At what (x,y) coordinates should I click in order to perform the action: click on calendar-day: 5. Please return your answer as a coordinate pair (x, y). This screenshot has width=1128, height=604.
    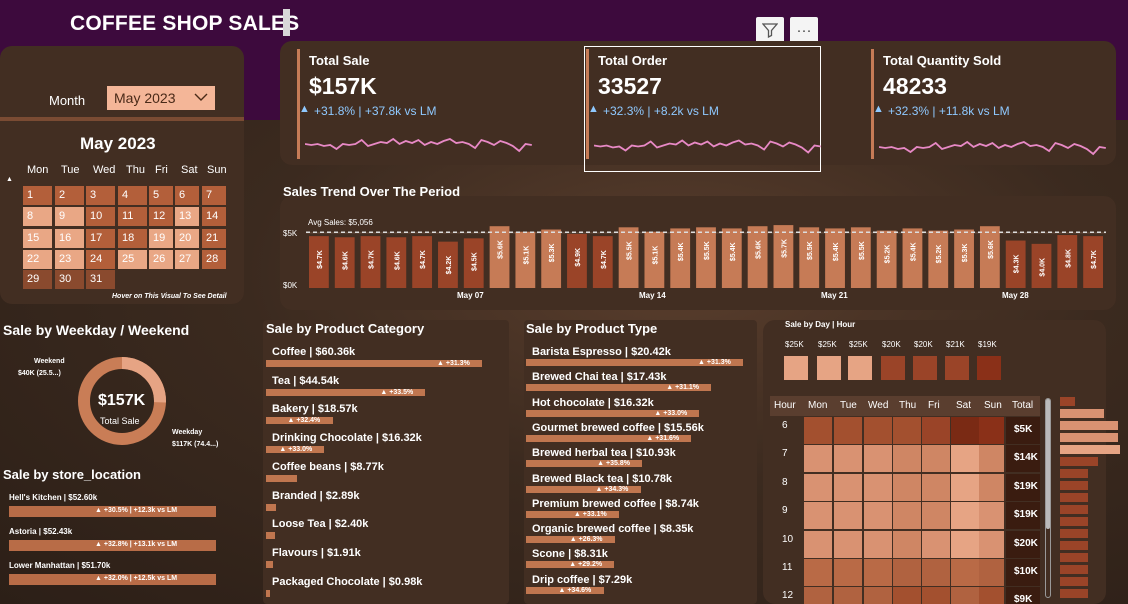
    Looking at the image, I should click on (161, 195).